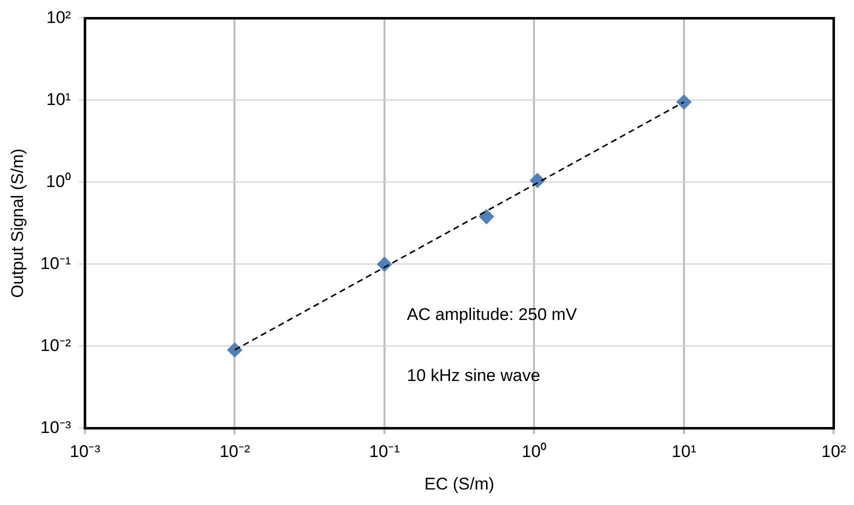  Describe the element at coordinates (17, 223) in the screenshot. I see `y-axis-title: Output Signal (S/m)` at that location.